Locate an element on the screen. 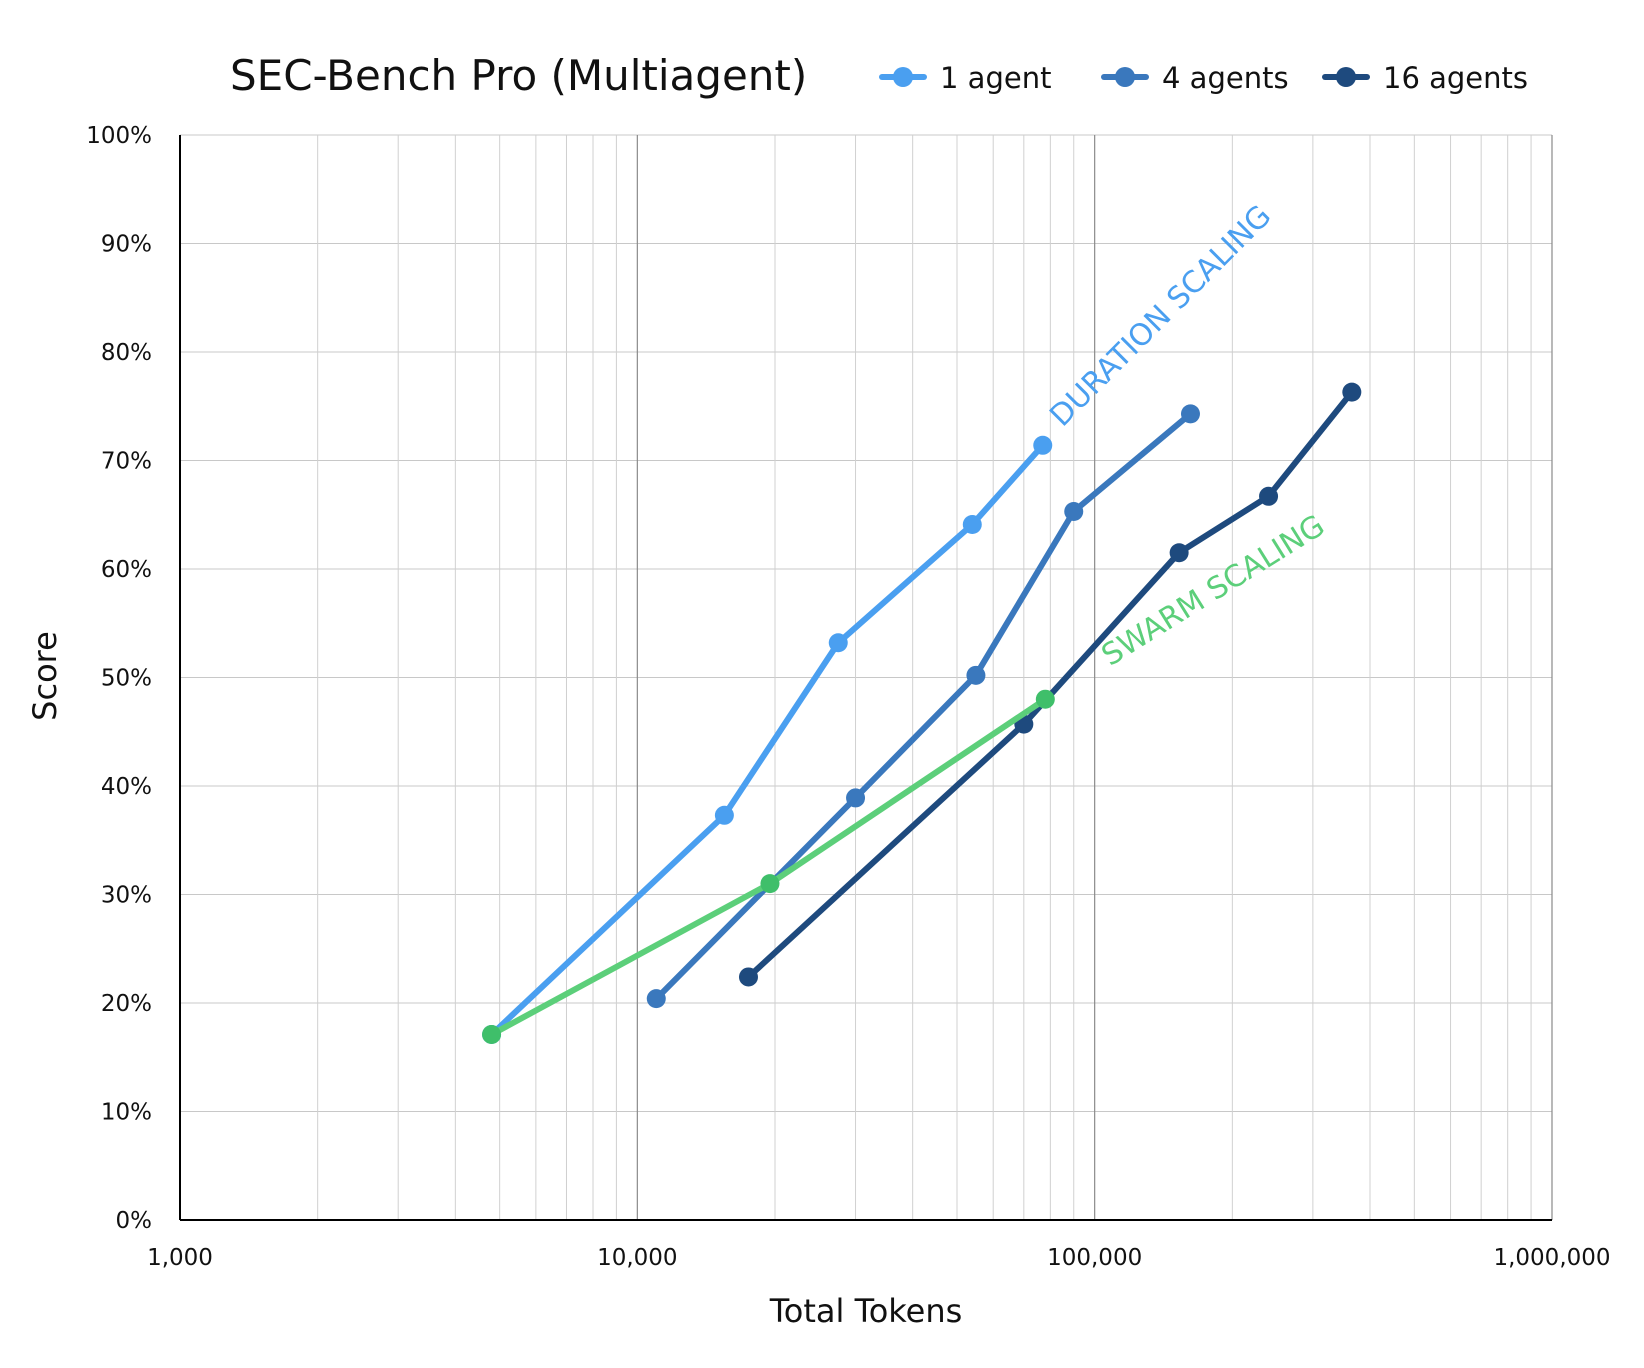  legend-item: 4 agents is located at coordinates (1195, 78).